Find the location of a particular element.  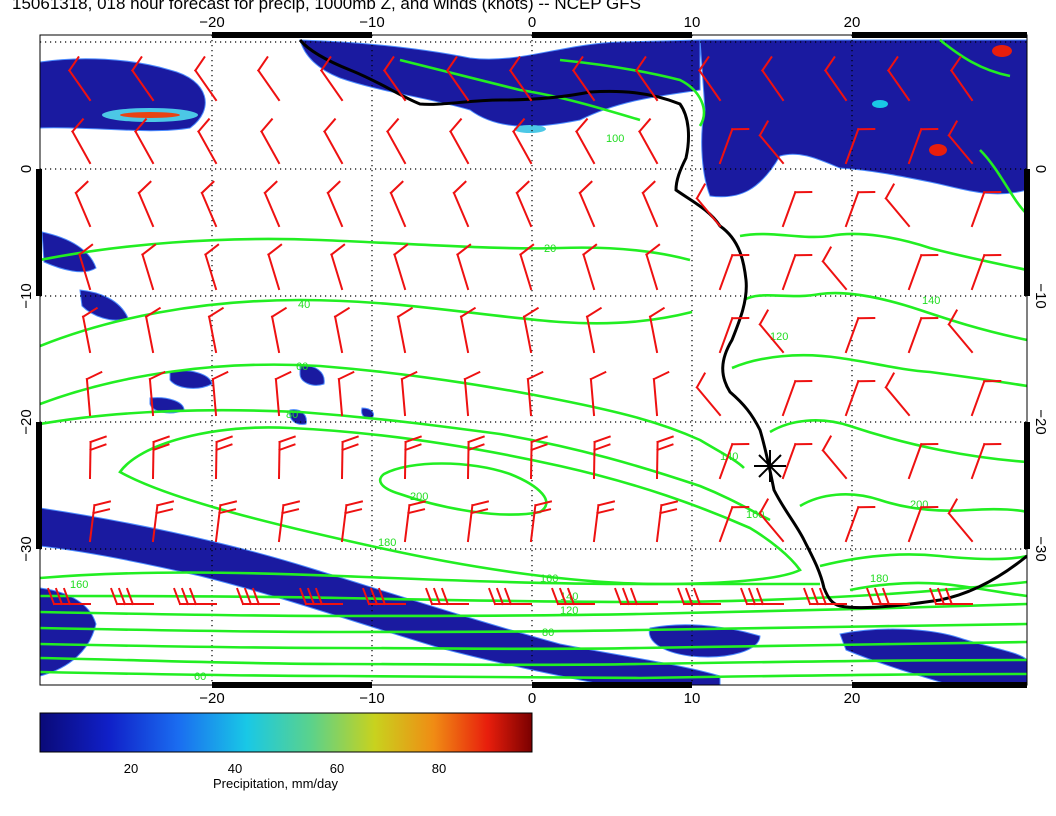

contour-label: 120 is located at coordinates (779, 337).